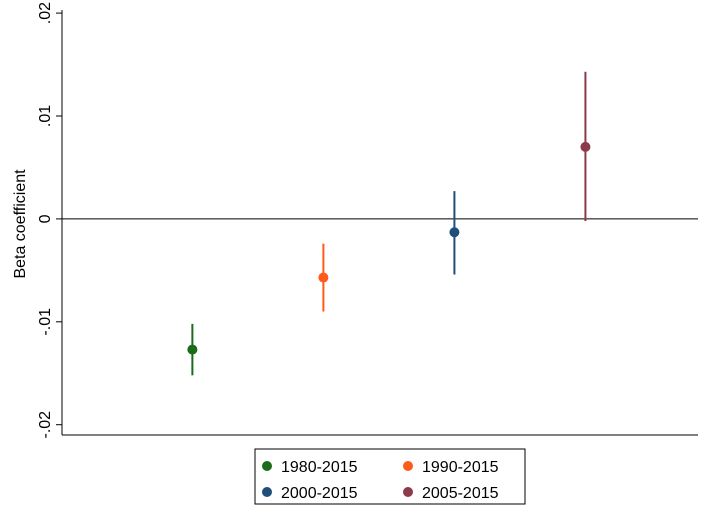 This screenshot has height=509, width=709. What do you see at coordinates (45, 218) in the screenshot?
I see `y-tick-label: 0` at bounding box center [45, 218].